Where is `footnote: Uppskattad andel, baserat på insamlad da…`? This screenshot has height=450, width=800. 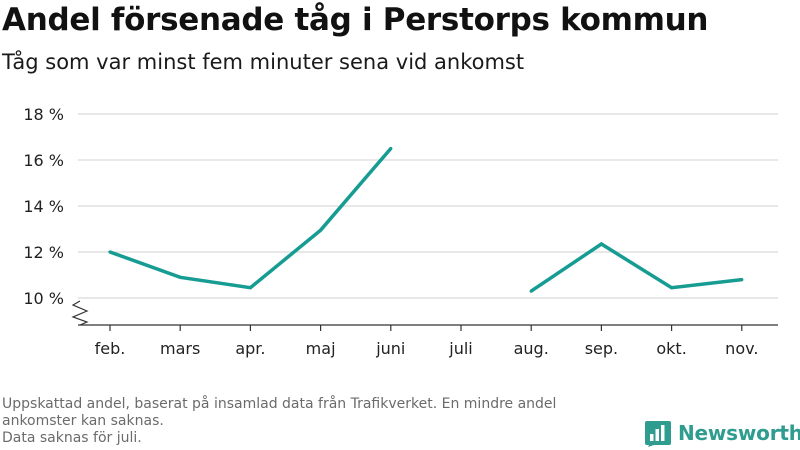 footnote: Uppskattad andel, baserat på insamlad da… is located at coordinates (317, 421).